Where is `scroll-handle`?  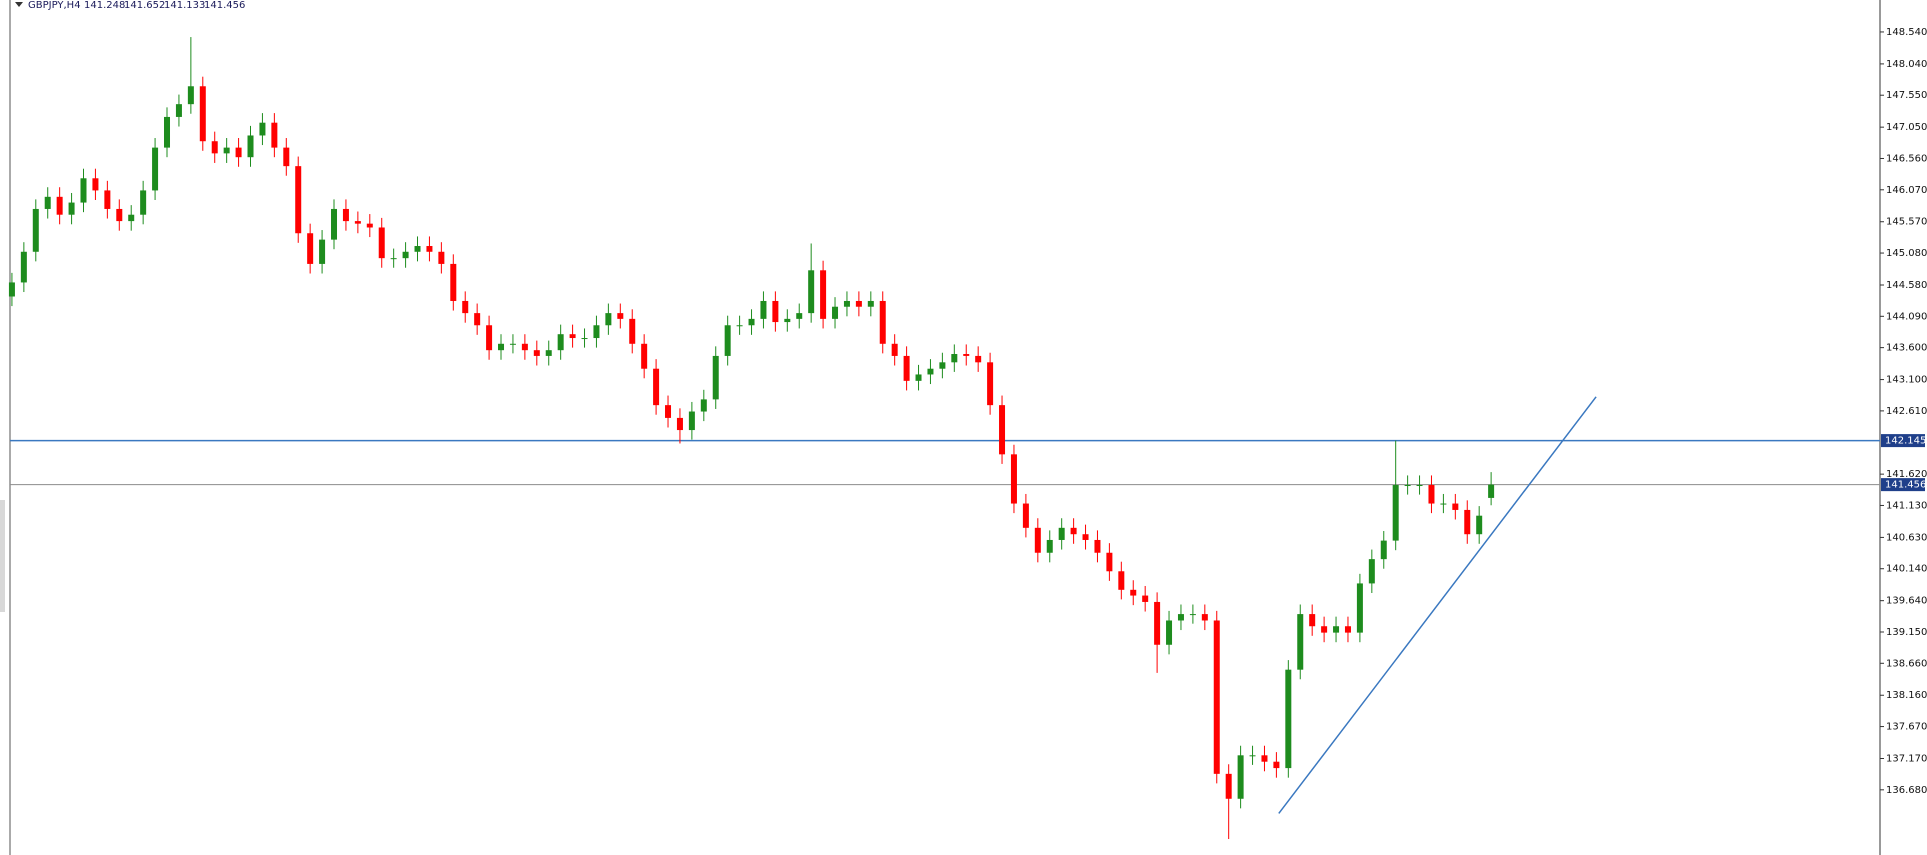 scroll-handle is located at coordinates (2, 556).